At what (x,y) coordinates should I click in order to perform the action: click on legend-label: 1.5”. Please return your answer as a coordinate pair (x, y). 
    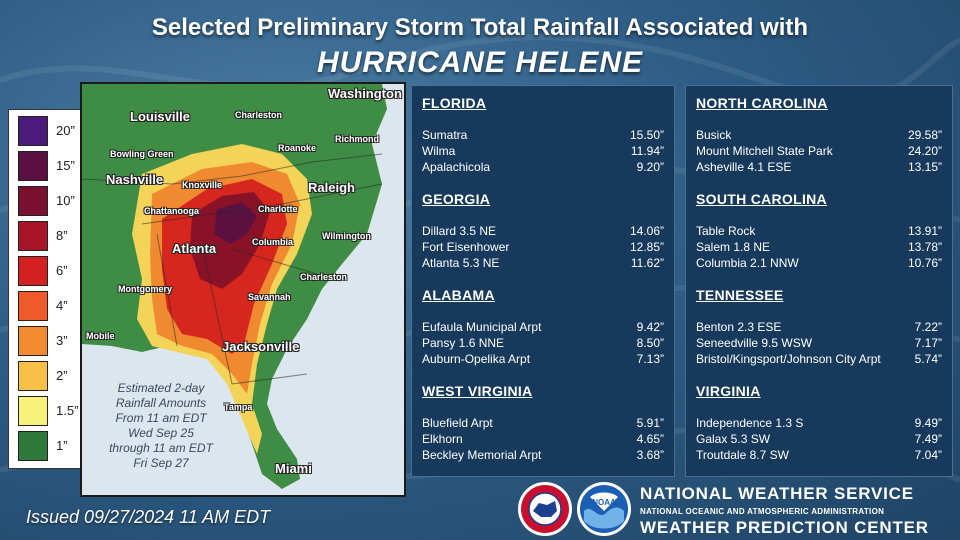
    Looking at the image, I should click on (67, 410).